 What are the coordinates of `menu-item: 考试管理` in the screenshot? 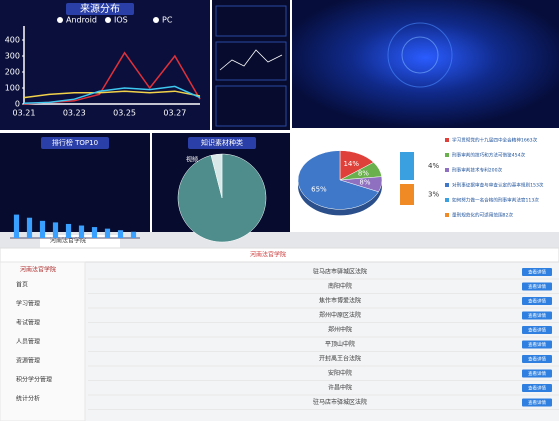 It's located at (28, 323).